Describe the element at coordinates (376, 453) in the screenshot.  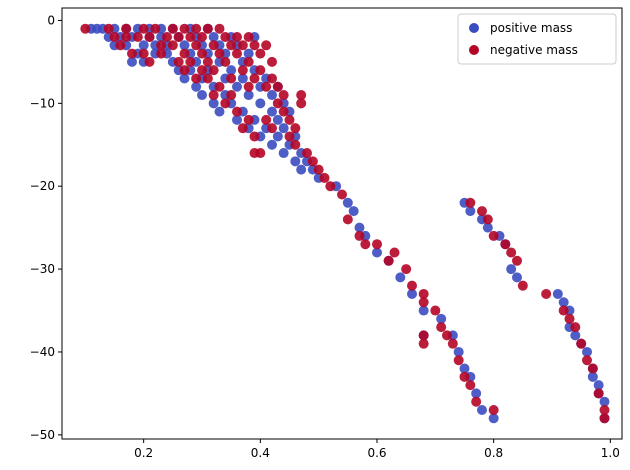
I see `x-tick-label: 0.6` at that location.